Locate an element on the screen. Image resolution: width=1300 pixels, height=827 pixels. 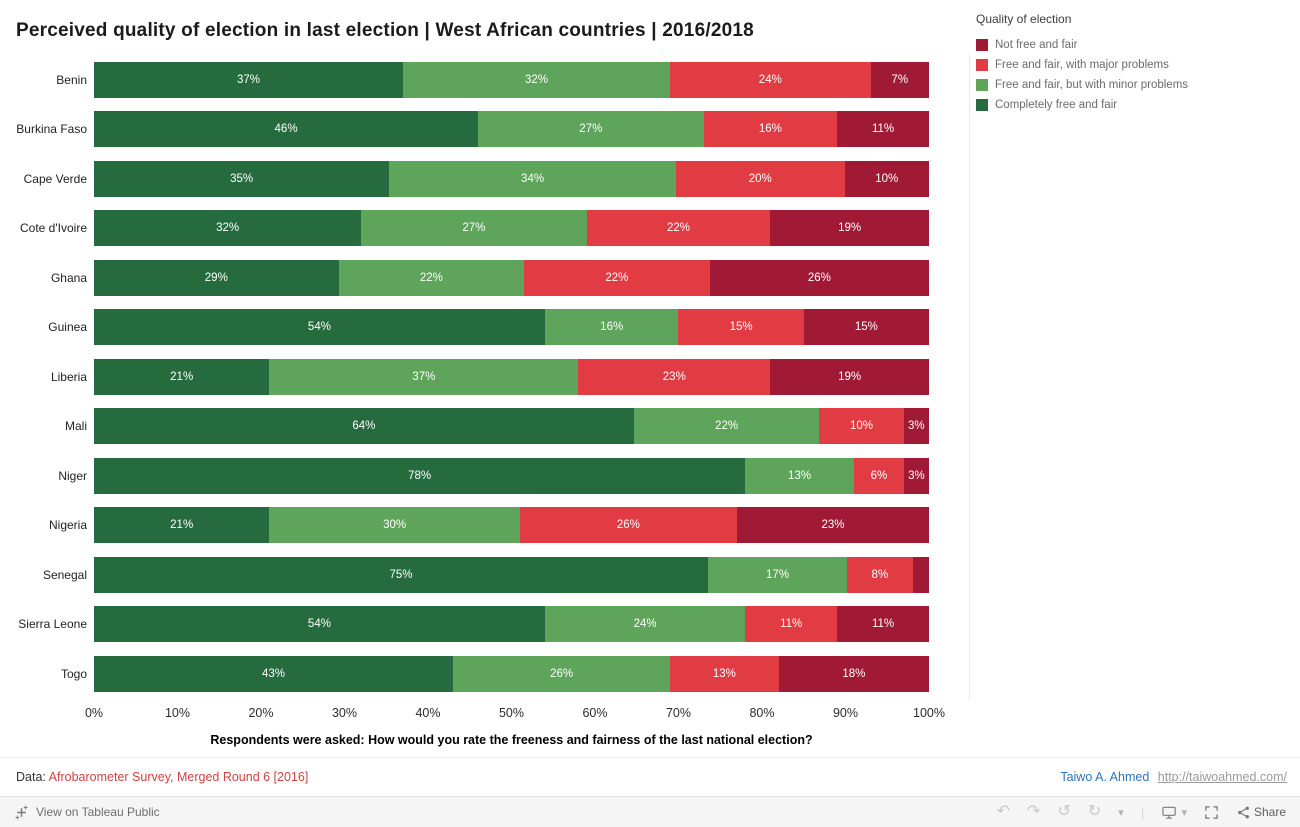
refresh-icon: ↻ is located at coordinates (1094, 811).